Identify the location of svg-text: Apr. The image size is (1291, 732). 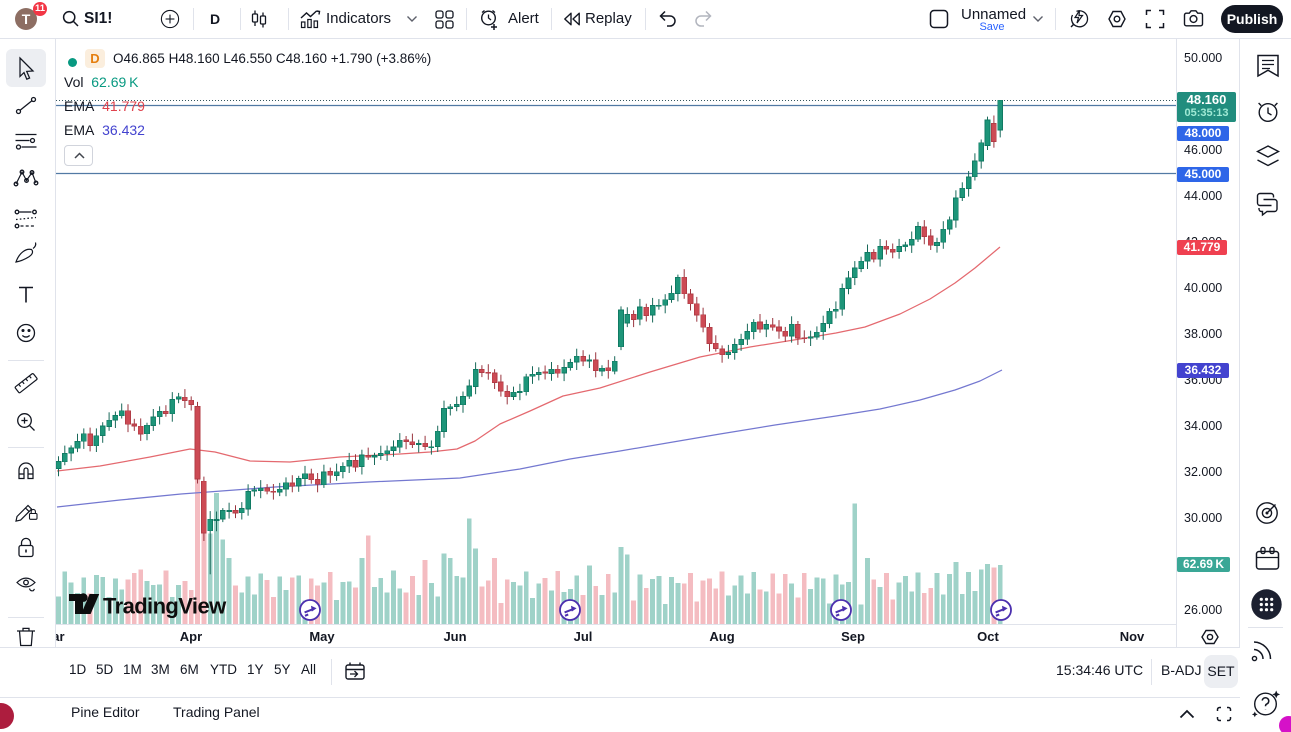
(191, 636).